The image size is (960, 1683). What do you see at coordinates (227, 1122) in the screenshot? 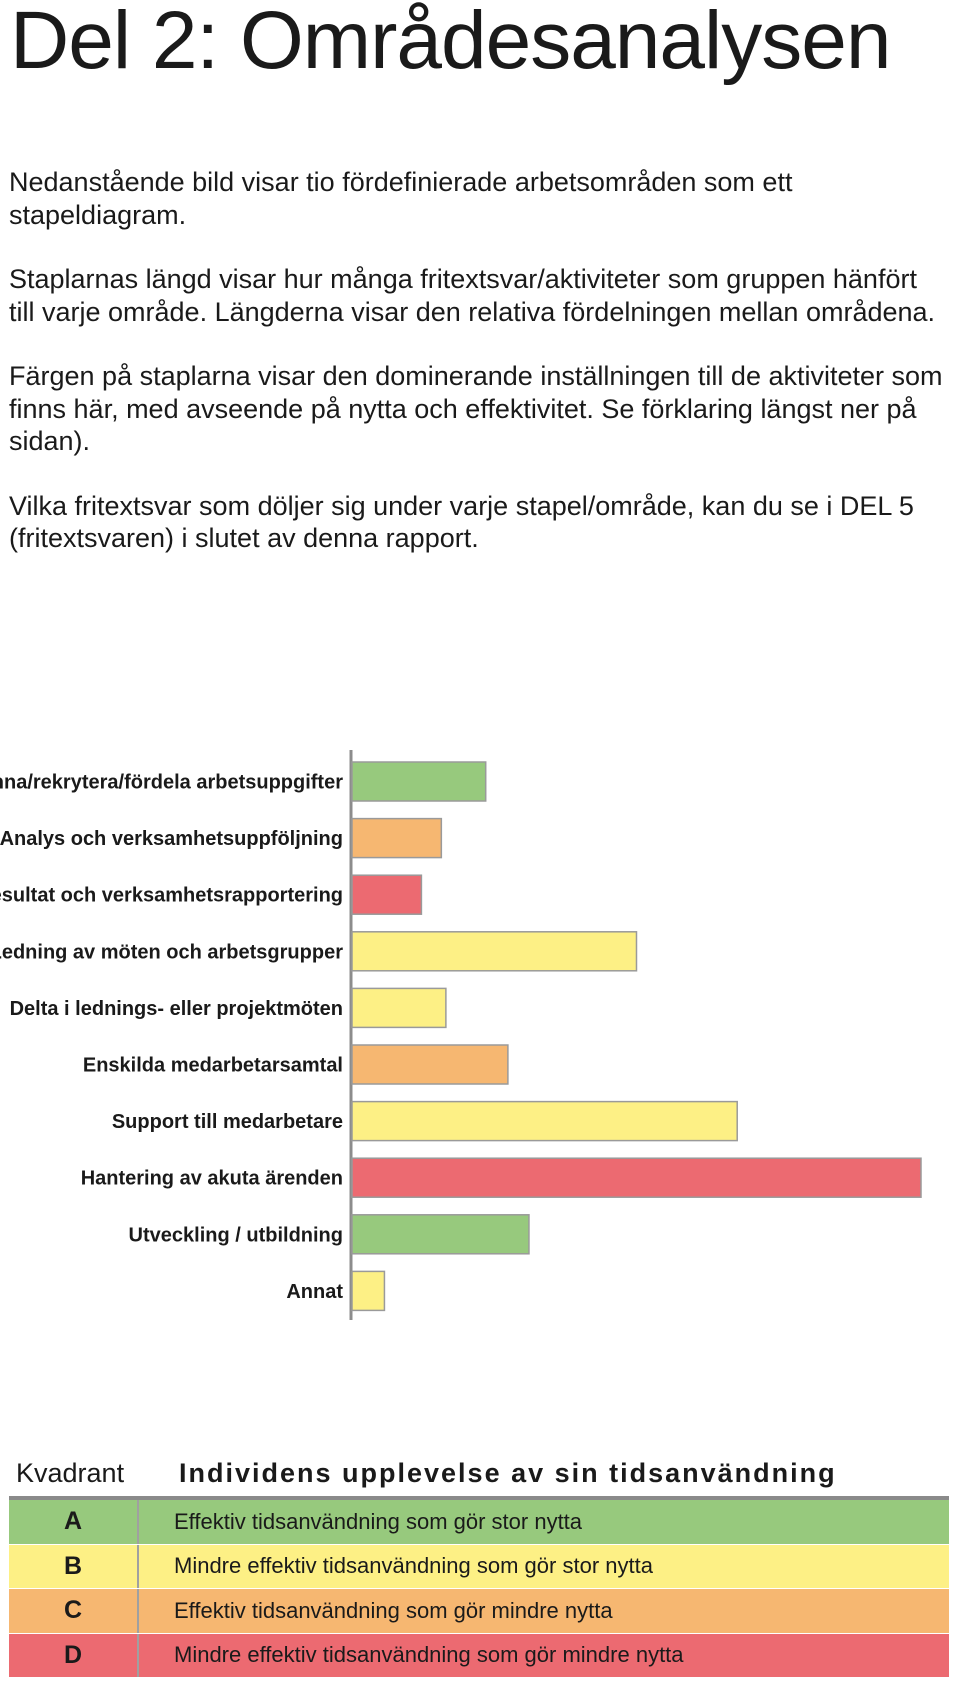
I see `bar-label: Support till medarbetare` at bounding box center [227, 1122].